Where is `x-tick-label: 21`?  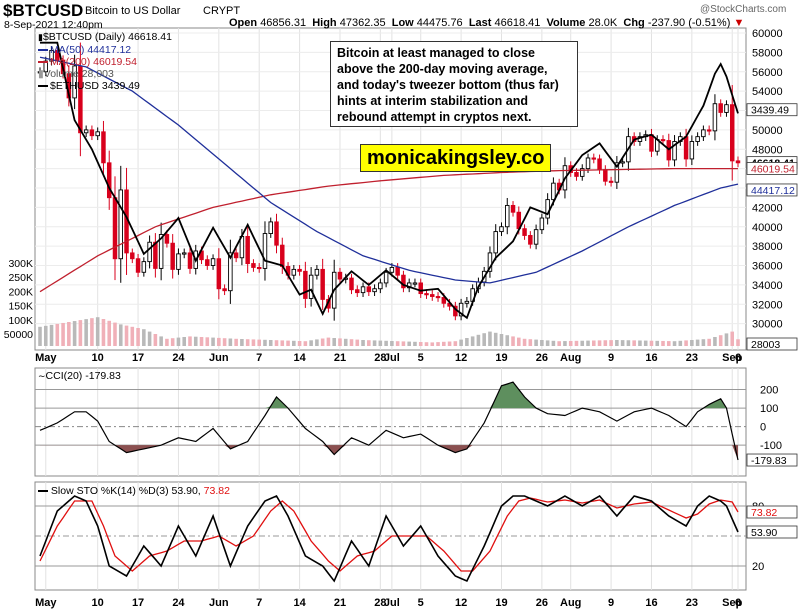 x-tick-label: 21 is located at coordinates (340, 603).